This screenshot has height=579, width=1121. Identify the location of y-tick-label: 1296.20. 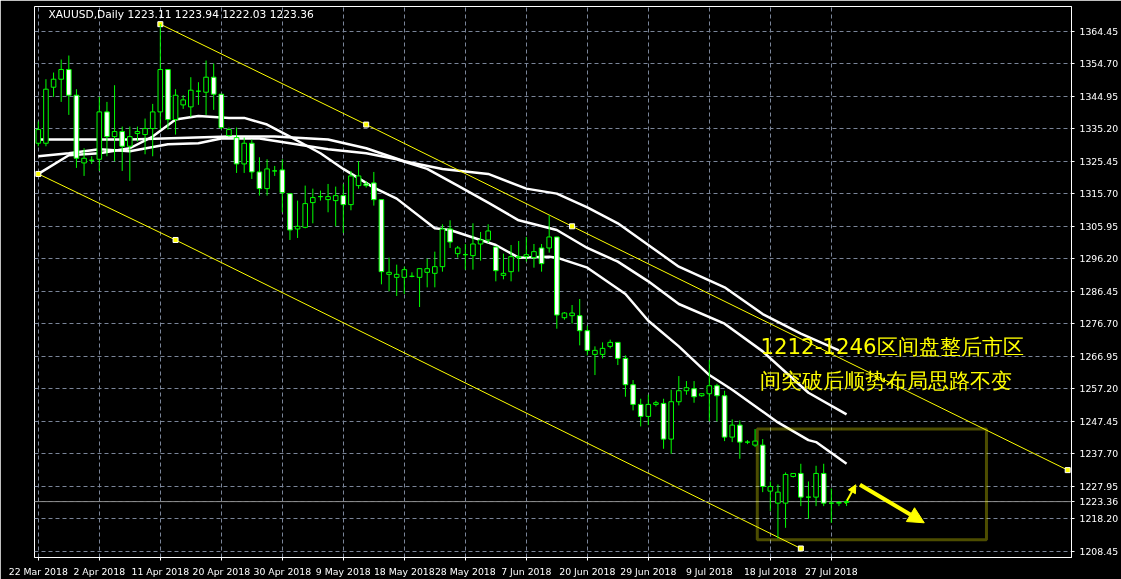
(1099, 259).